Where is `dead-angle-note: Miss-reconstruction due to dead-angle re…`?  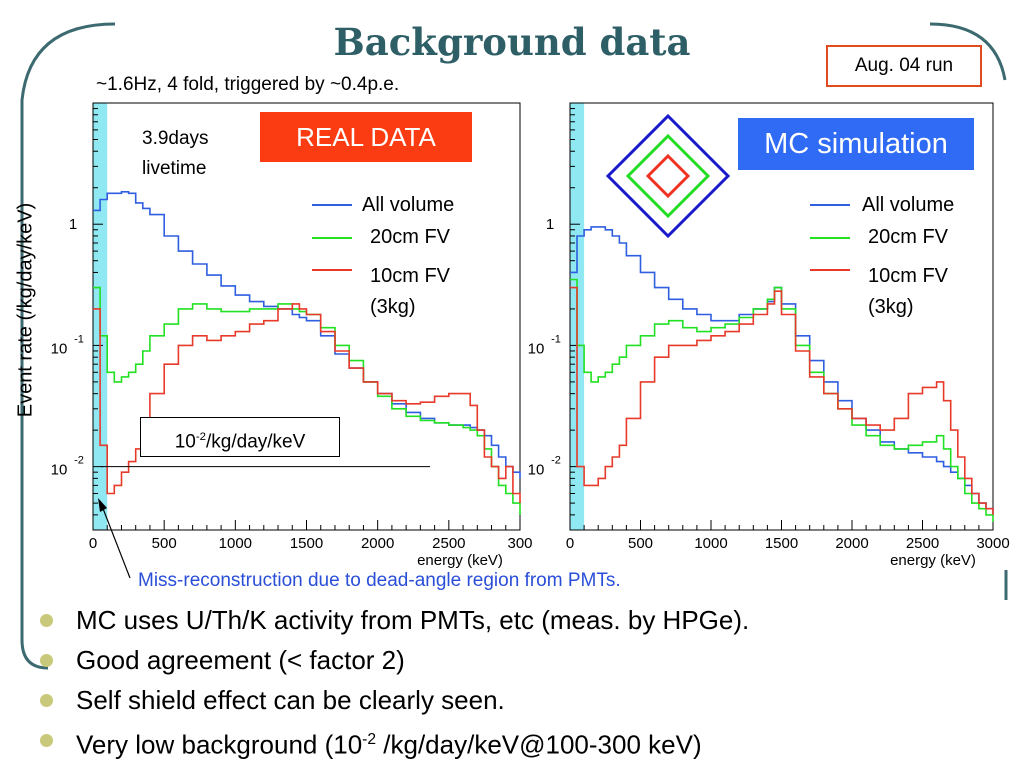 dead-angle-note: Miss-reconstruction due to dead-angle re… is located at coordinates (379, 580).